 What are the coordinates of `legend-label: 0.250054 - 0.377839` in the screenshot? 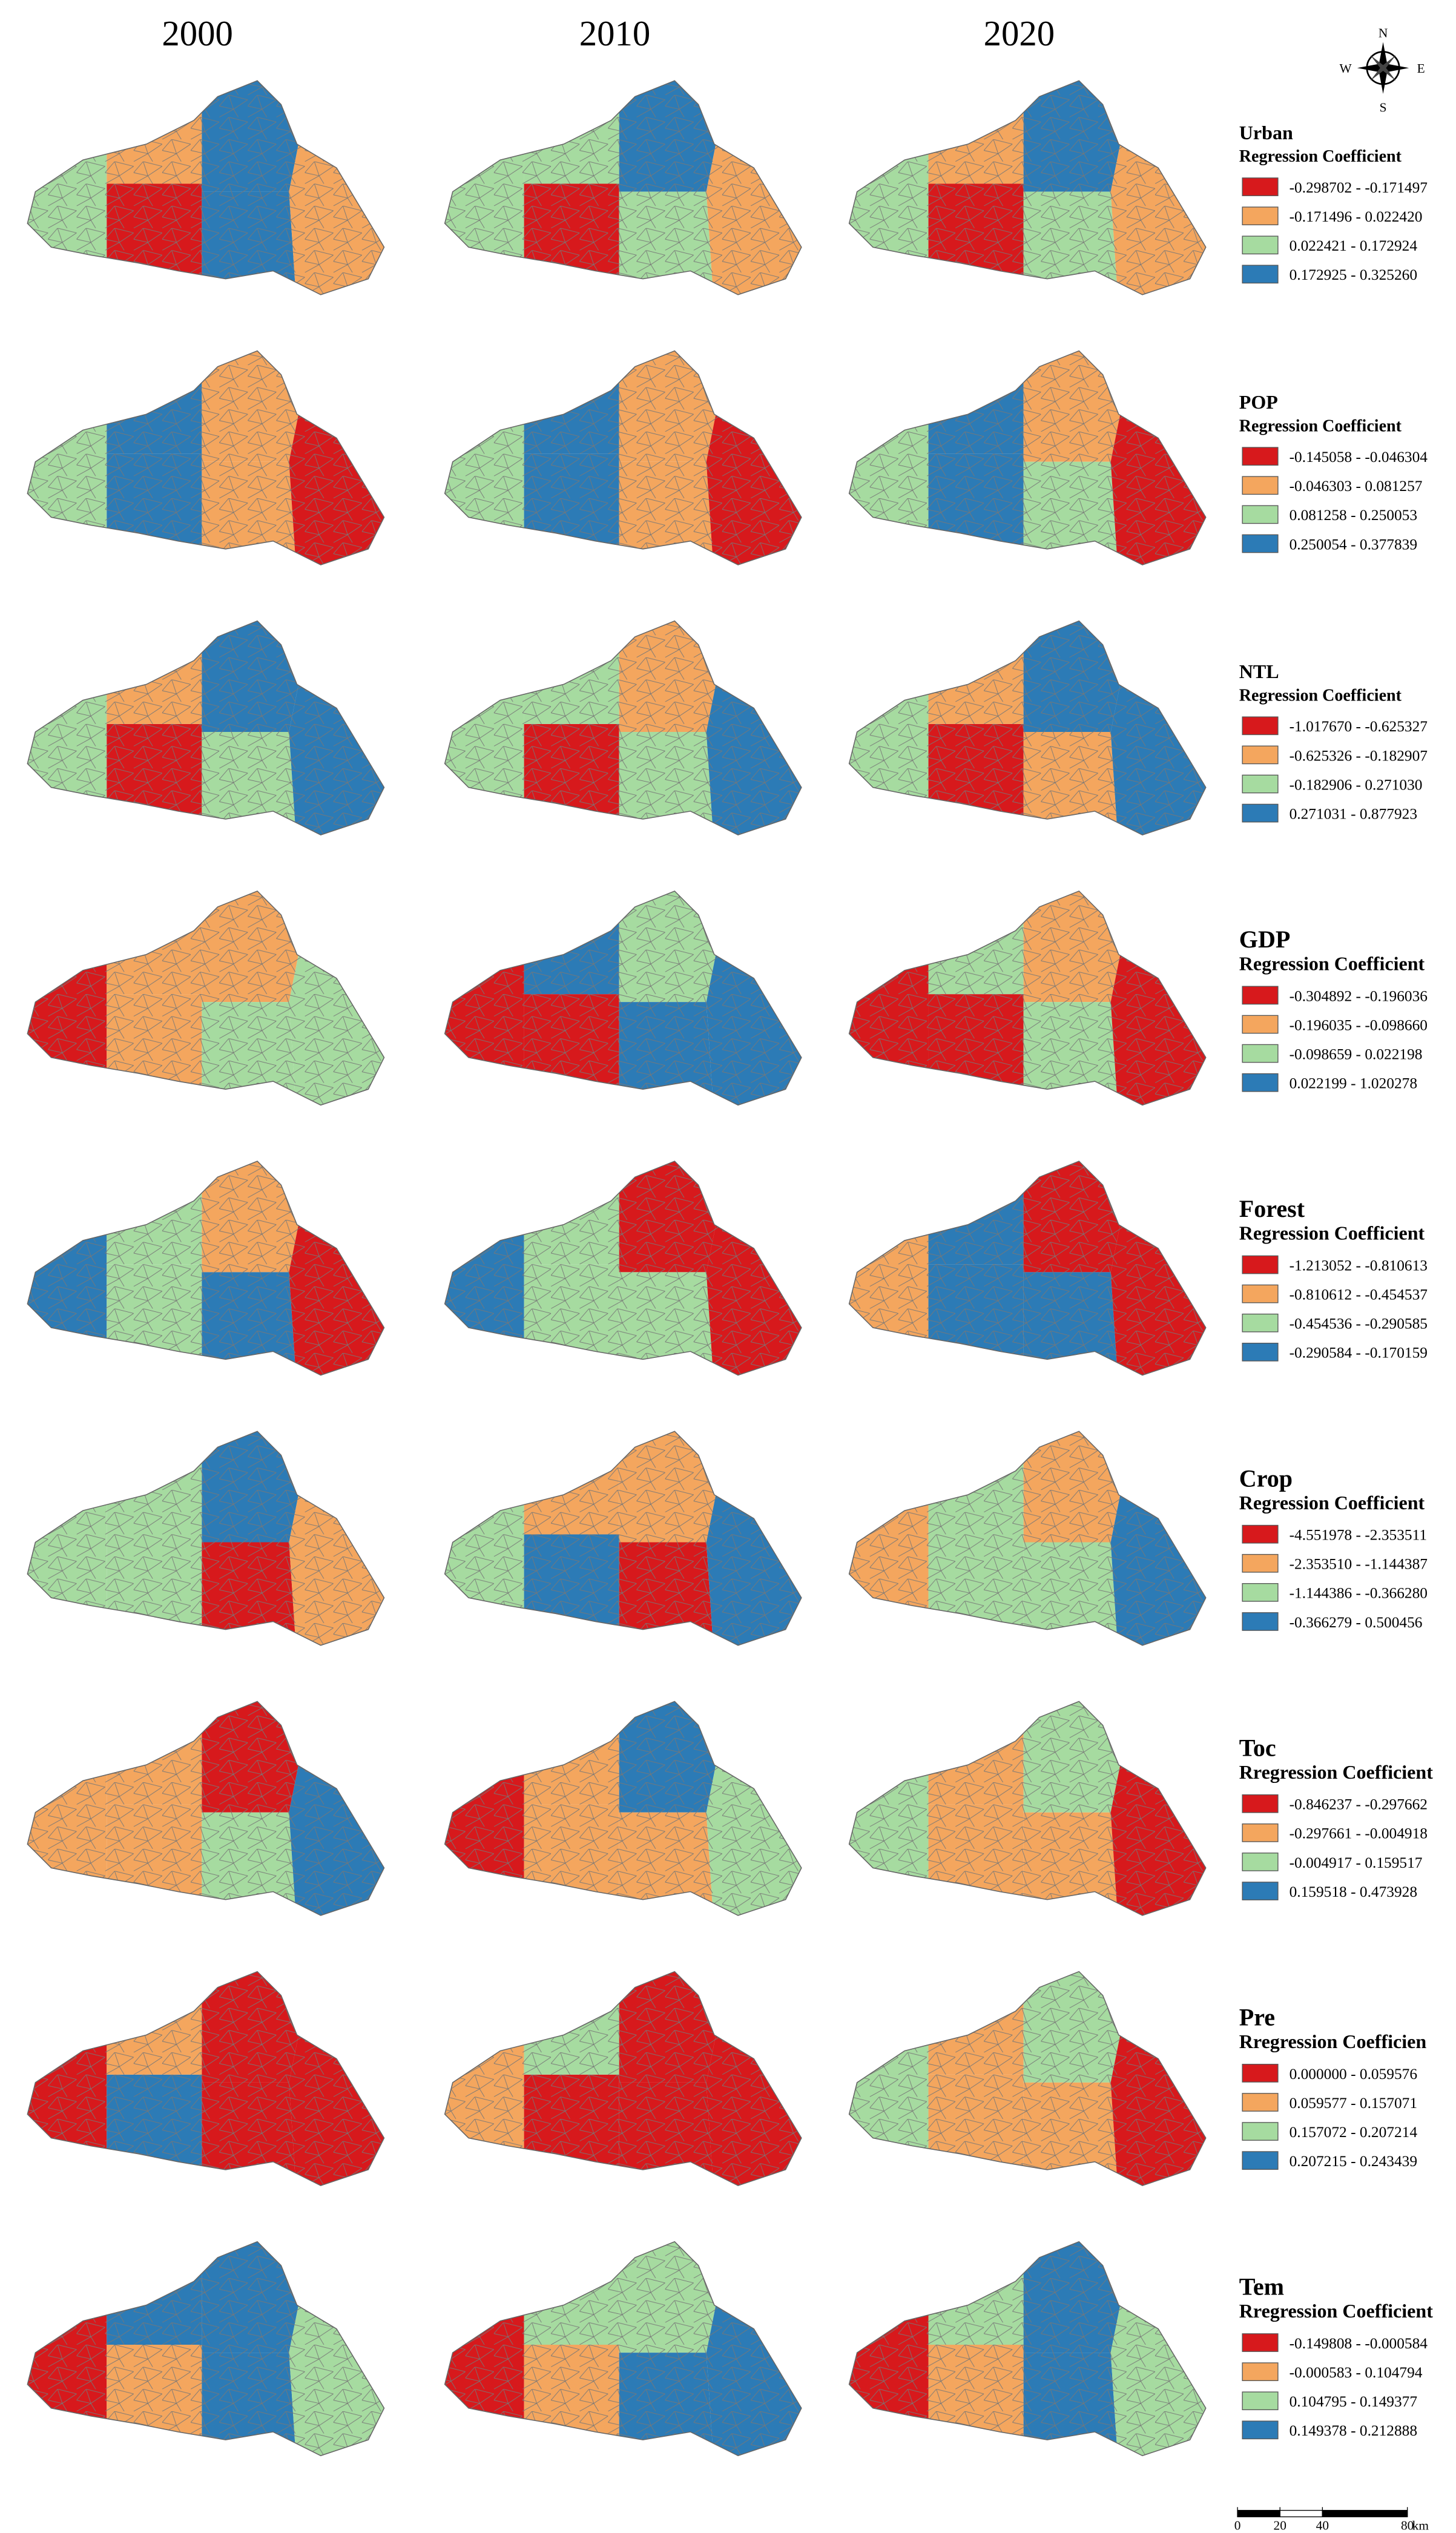 It's located at (1353, 544).